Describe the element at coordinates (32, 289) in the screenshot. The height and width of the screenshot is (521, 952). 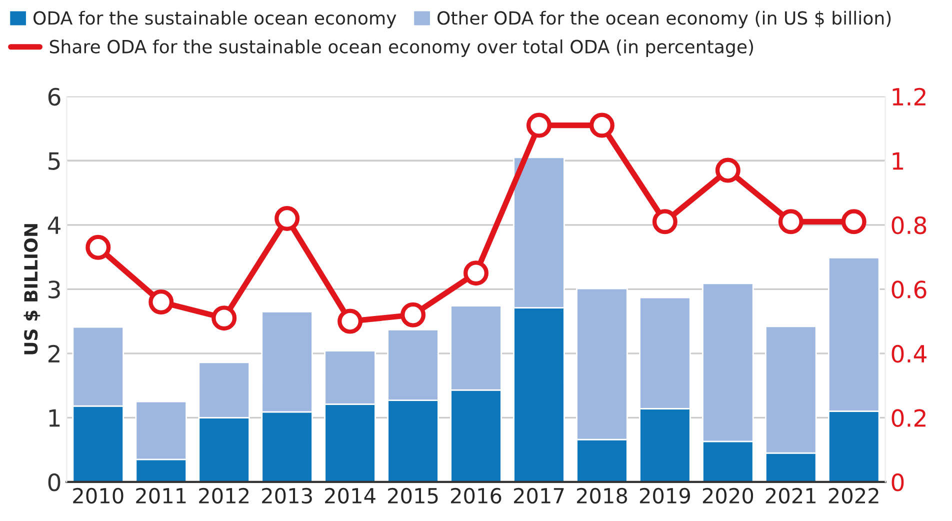
I see `y-axis-title: US $ BILLION` at that location.